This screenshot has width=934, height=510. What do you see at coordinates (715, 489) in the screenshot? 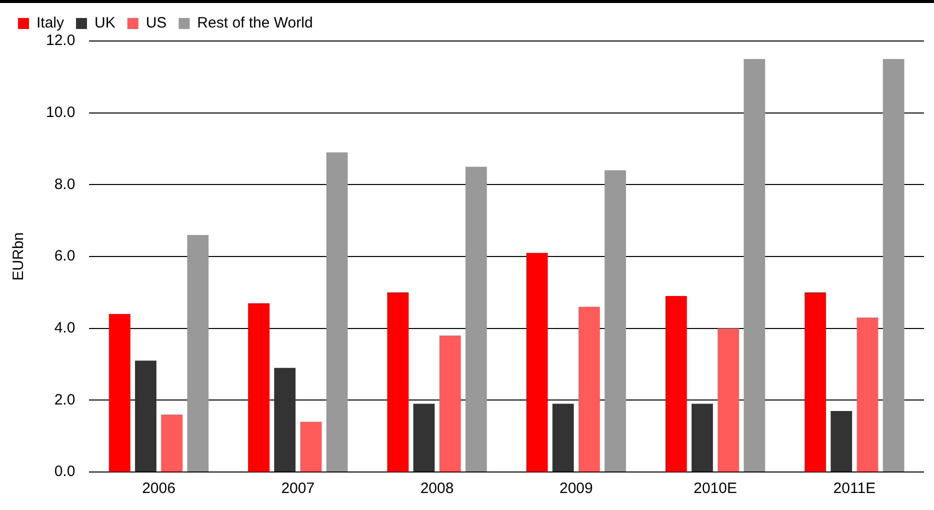
I see `x-tick-label: 2010E` at bounding box center [715, 489].